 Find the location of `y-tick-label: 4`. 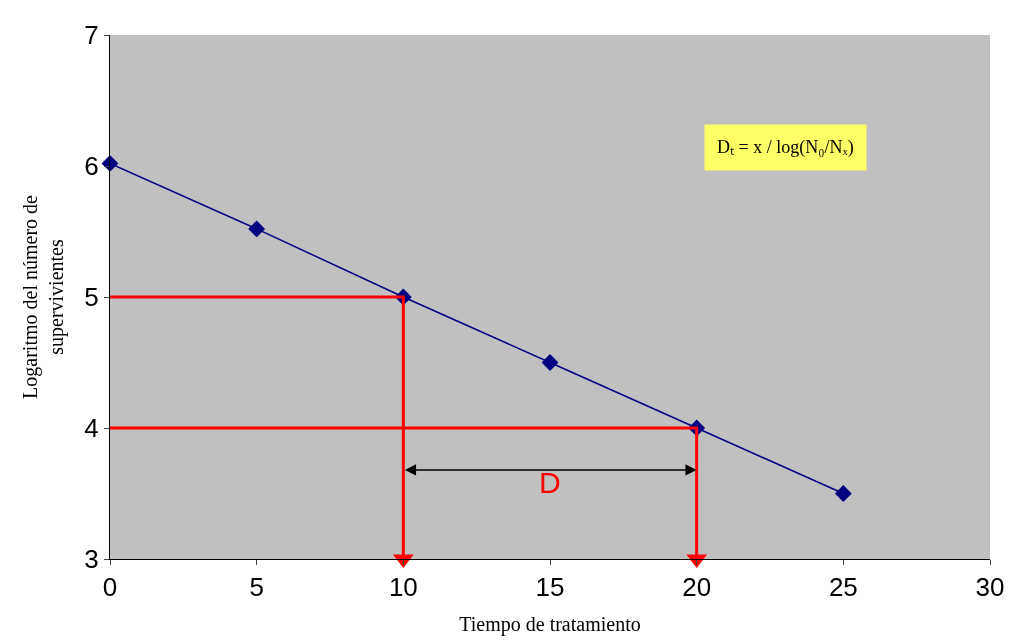

y-tick-label: 4 is located at coordinates (91, 428).